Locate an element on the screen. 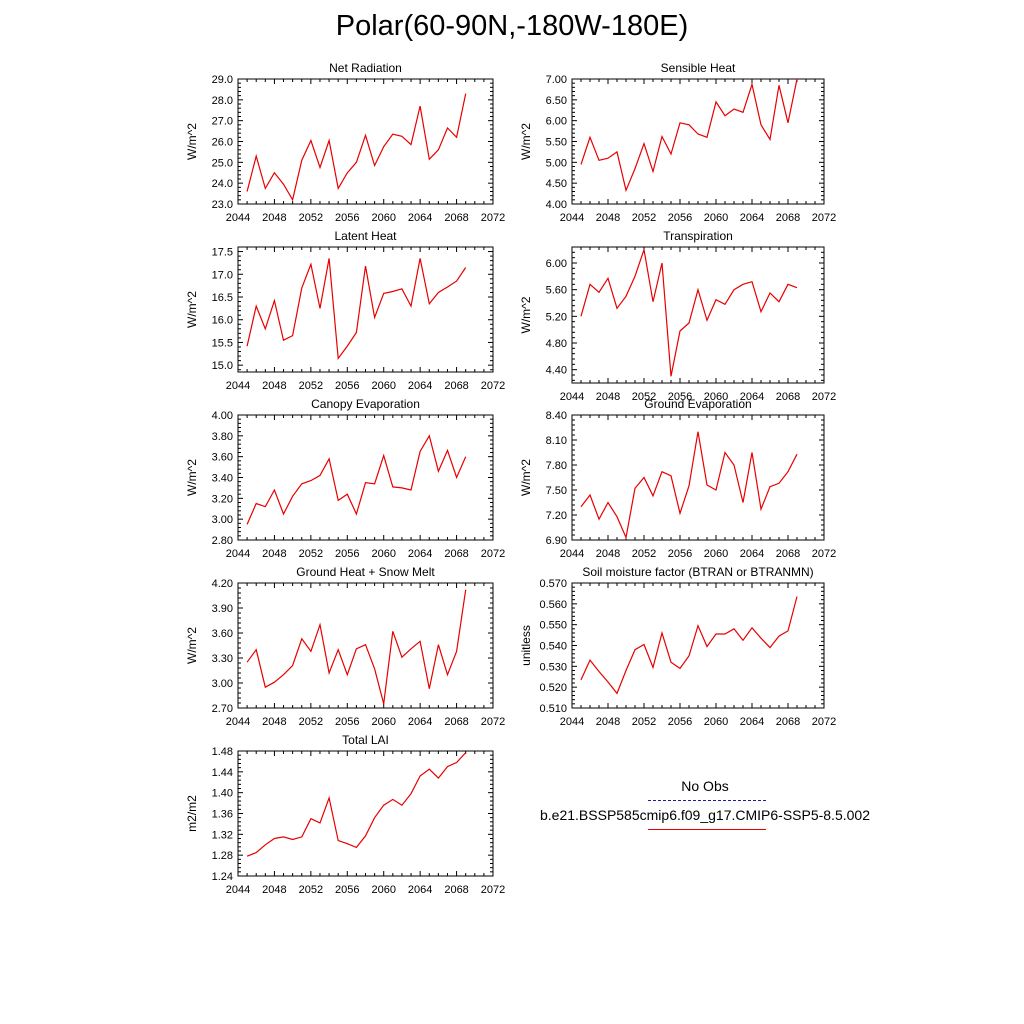 Image resolution: width=1024 pixels, height=1024 pixels. ground-evaporation-xtick-label: 2048 is located at coordinates (608, 554).